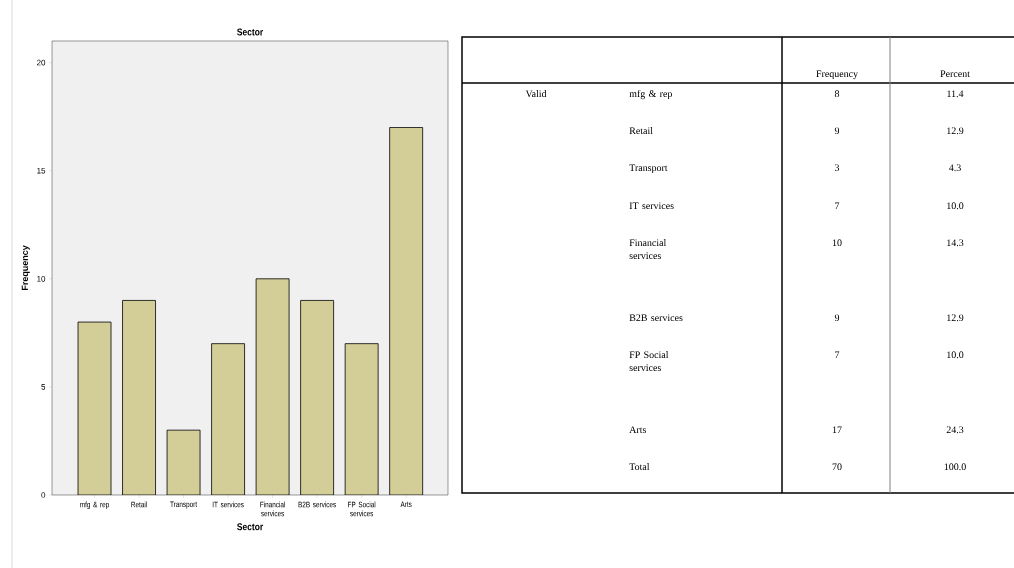 The image size is (1014, 568). What do you see at coordinates (955, 94) in the screenshot?
I see `data-label: 11.4` at bounding box center [955, 94].